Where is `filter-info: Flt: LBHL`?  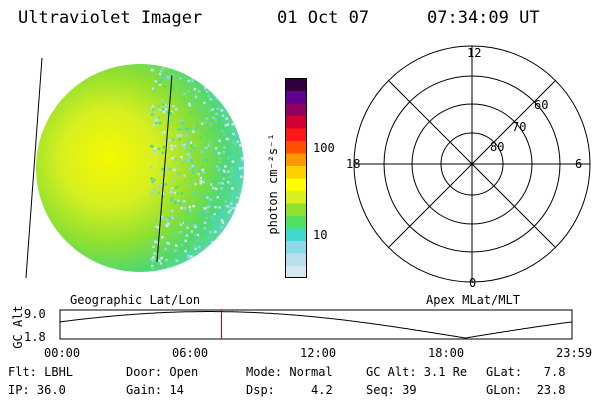
filter-info: Flt: LBHL is located at coordinates (41, 372).